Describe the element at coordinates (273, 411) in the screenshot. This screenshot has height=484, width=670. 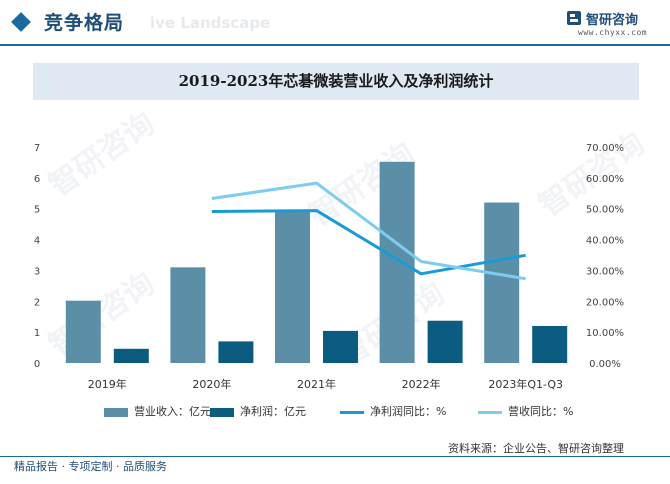
I see `legend-label-profit: 净利润：亿元` at that location.